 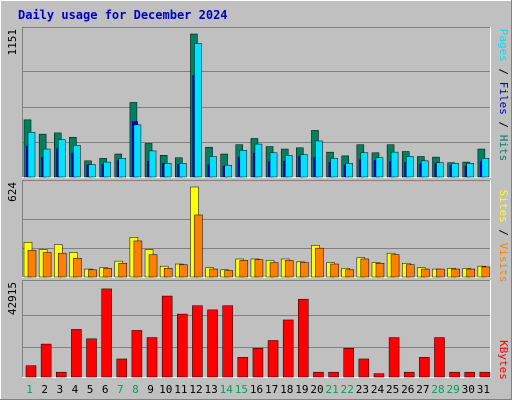 What do you see at coordinates (468, 389) in the screenshot?
I see `day-label: 30` at bounding box center [468, 389].